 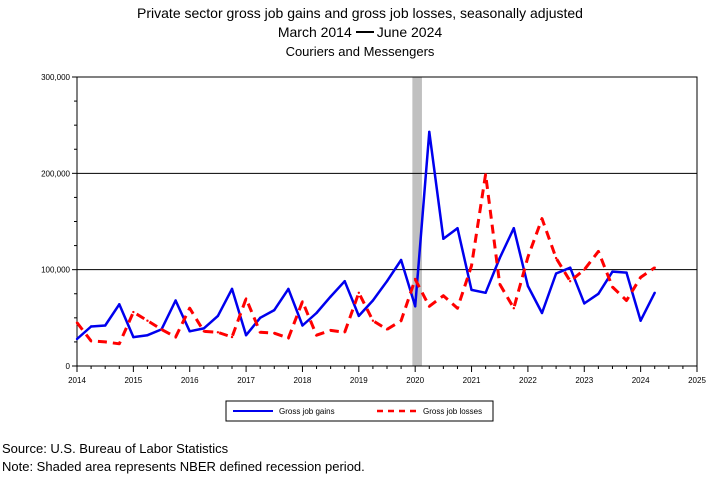 What do you see at coordinates (55, 270) in the screenshot?
I see `y-tick-label-100000: 100,000` at bounding box center [55, 270].